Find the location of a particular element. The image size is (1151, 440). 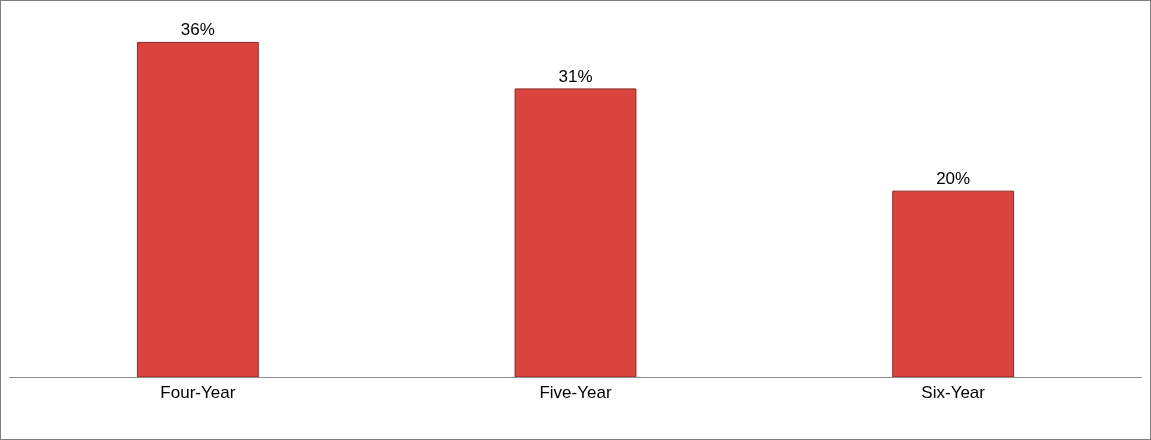

x-tick-label: Four-Year is located at coordinates (198, 393).